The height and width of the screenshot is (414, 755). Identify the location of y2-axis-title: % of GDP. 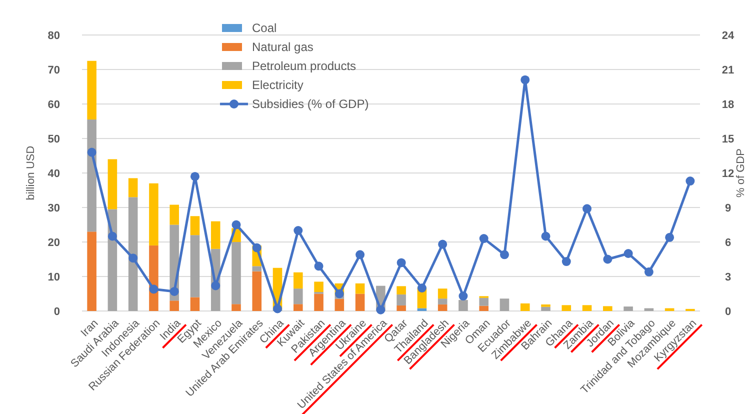
(741, 173).